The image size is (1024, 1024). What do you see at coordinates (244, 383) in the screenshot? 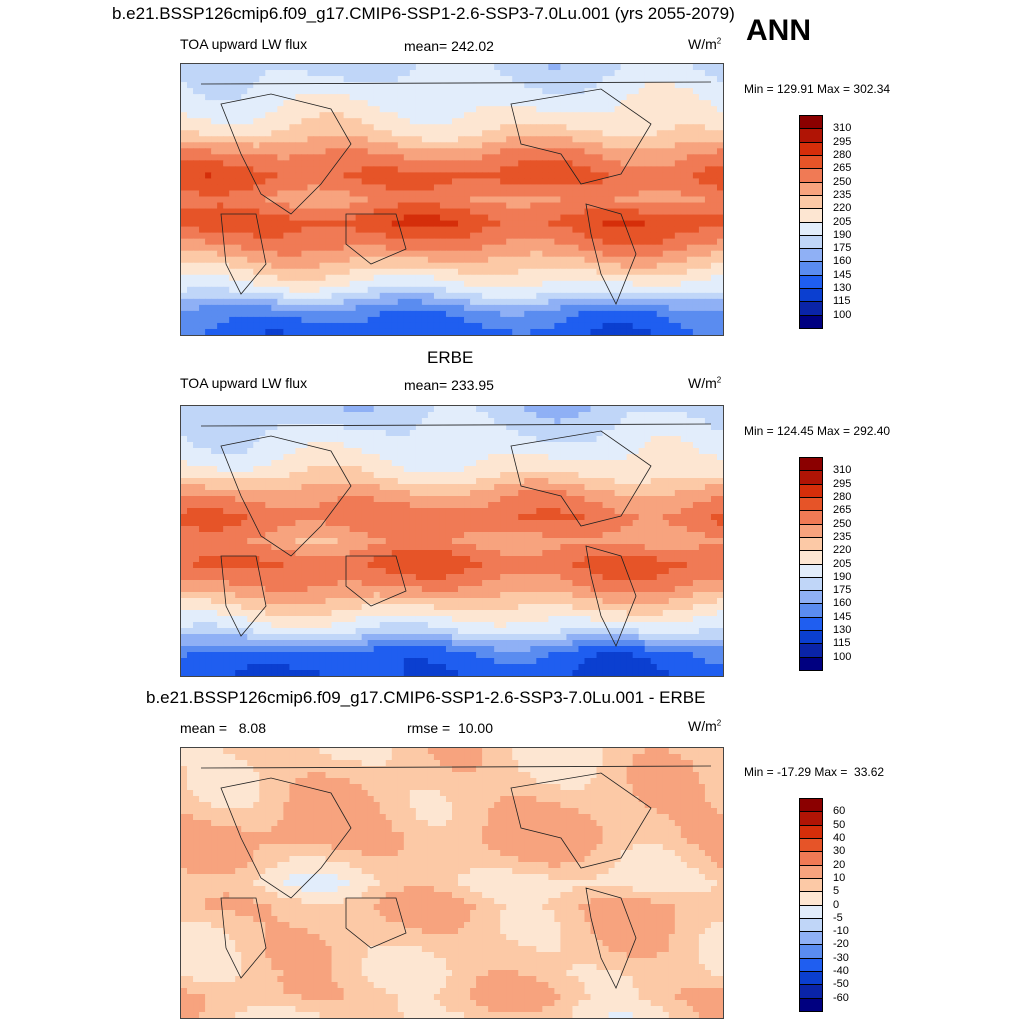
I see `panel-obs-variable: TOA upward LW flux` at bounding box center [244, 383].